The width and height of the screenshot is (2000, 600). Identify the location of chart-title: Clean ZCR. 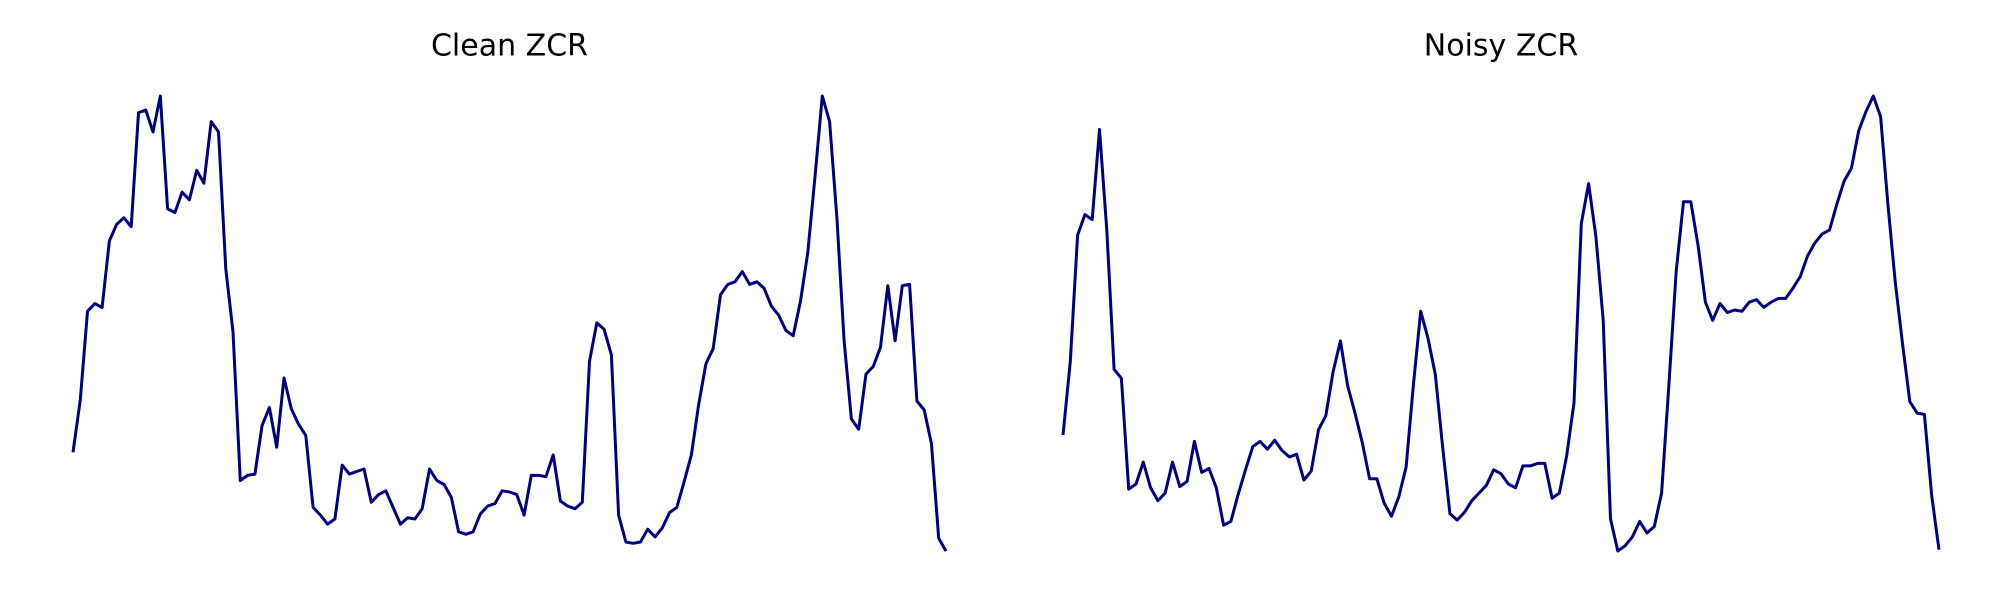
(509, 46).